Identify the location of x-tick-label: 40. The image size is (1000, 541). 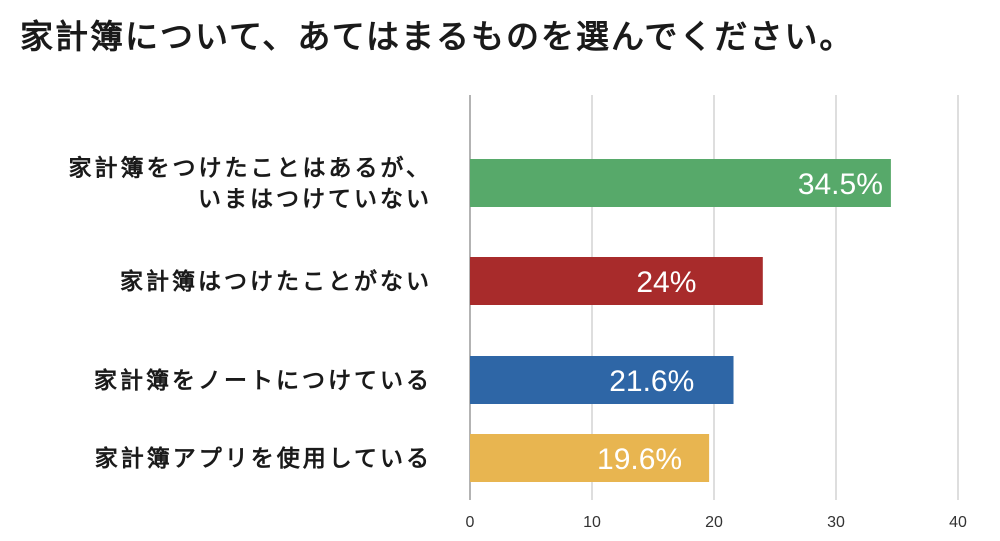
(958, 522).